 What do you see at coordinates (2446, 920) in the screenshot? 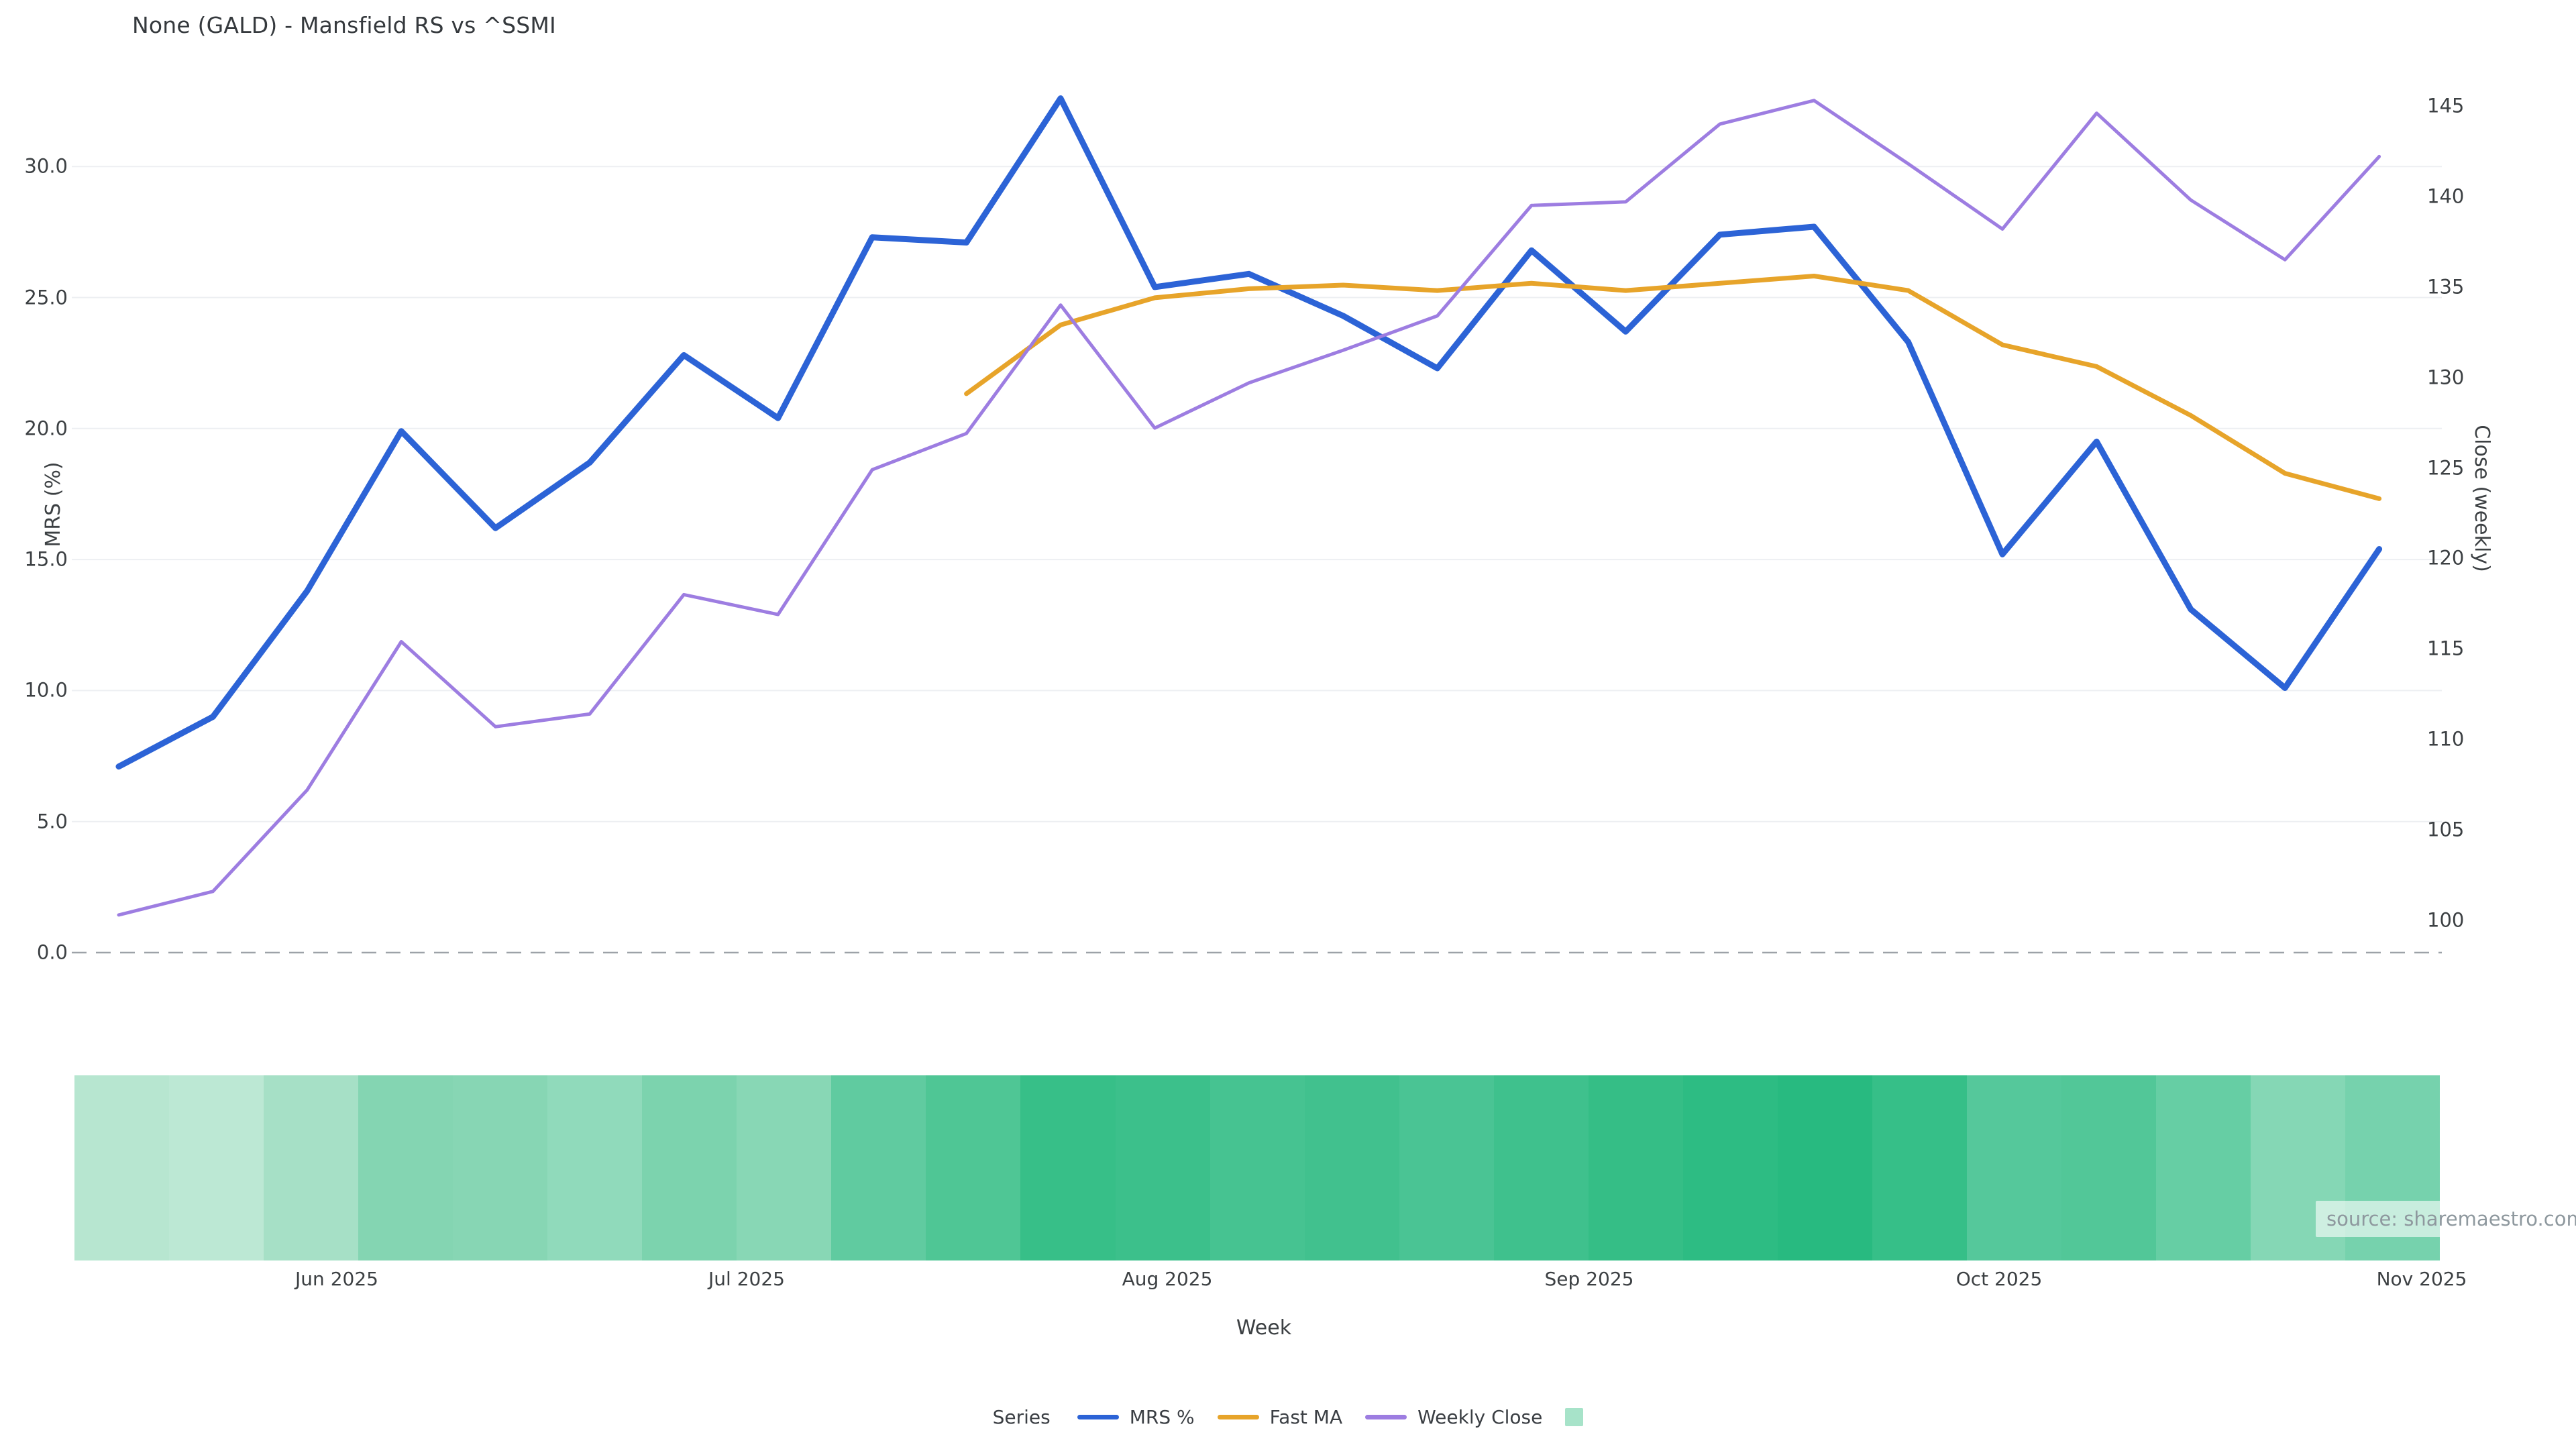
I see `y-tick-right: 100` at bounding box center [2446, 920].